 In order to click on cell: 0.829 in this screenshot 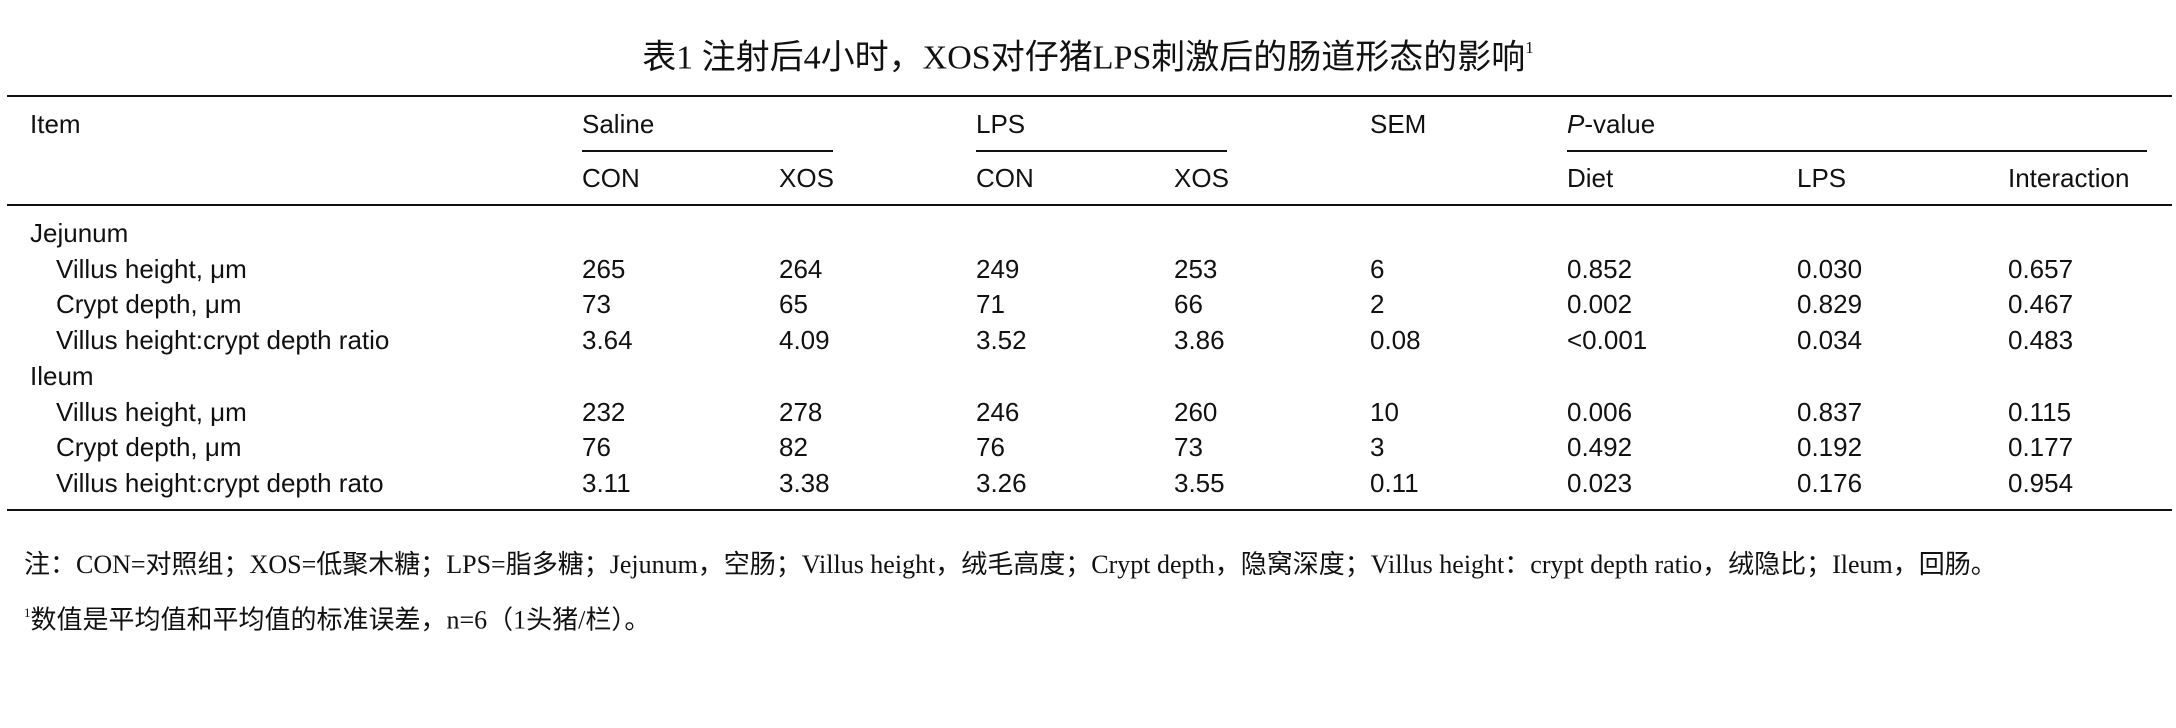, I will do `click(1830, 304)`.